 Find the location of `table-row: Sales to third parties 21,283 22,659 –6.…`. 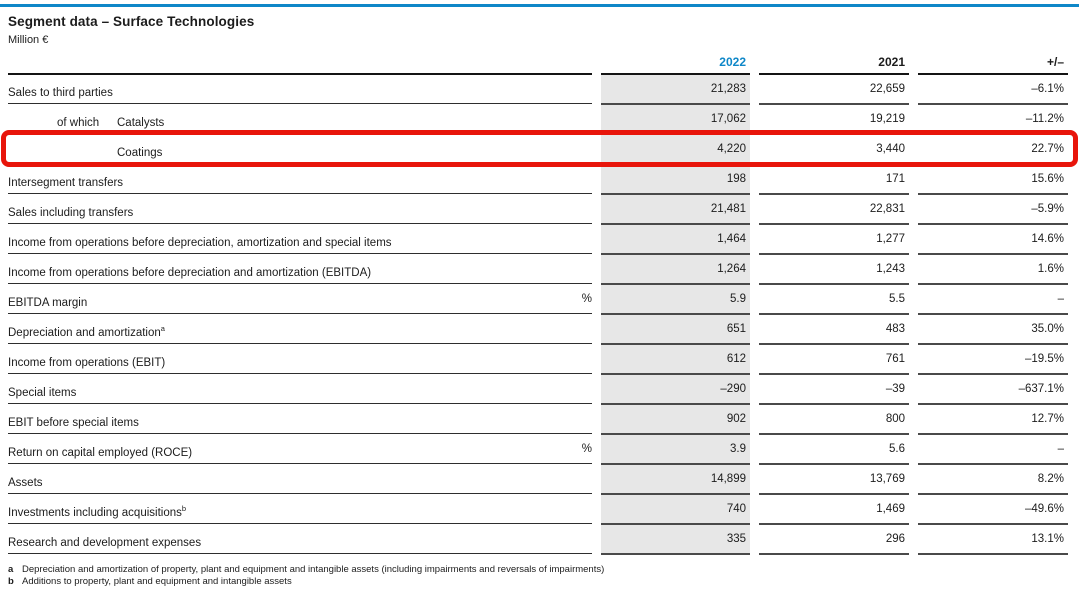

table-row: Sales to third parties 21,283 22,659 –6.… is located at coordinates (539, 90).